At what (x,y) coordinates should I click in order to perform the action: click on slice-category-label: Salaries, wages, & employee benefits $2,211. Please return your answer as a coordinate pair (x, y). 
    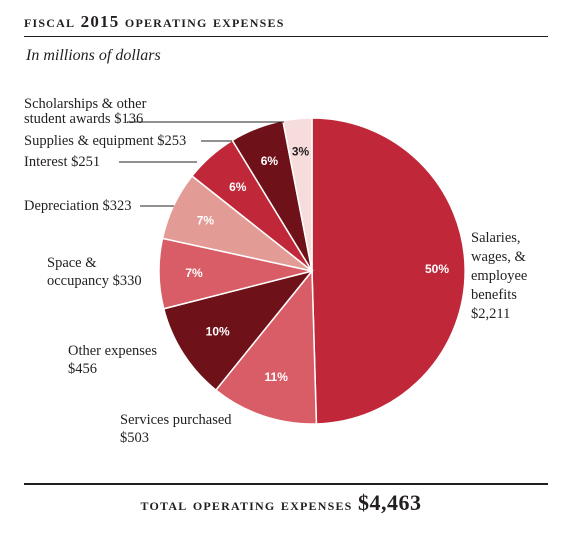
    Looking at the image, I should click on (499, 276).